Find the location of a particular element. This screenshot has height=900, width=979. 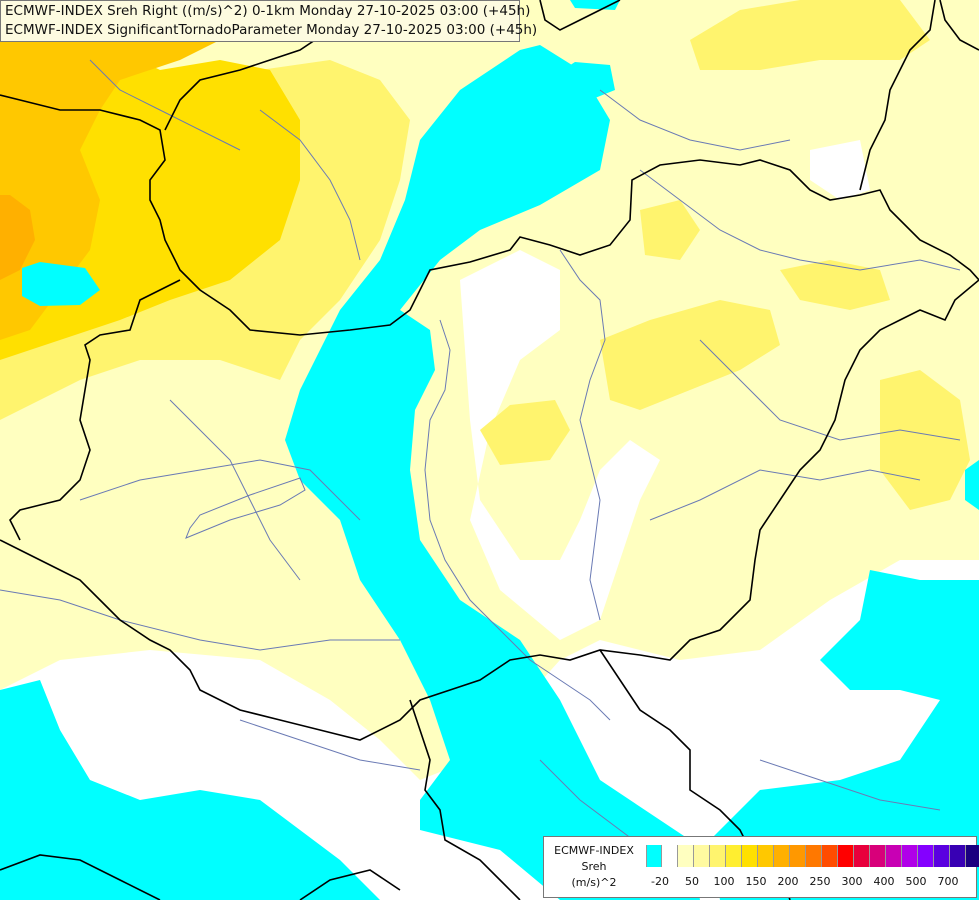

legend-param: Sreh is located at coordinates (594, 866).